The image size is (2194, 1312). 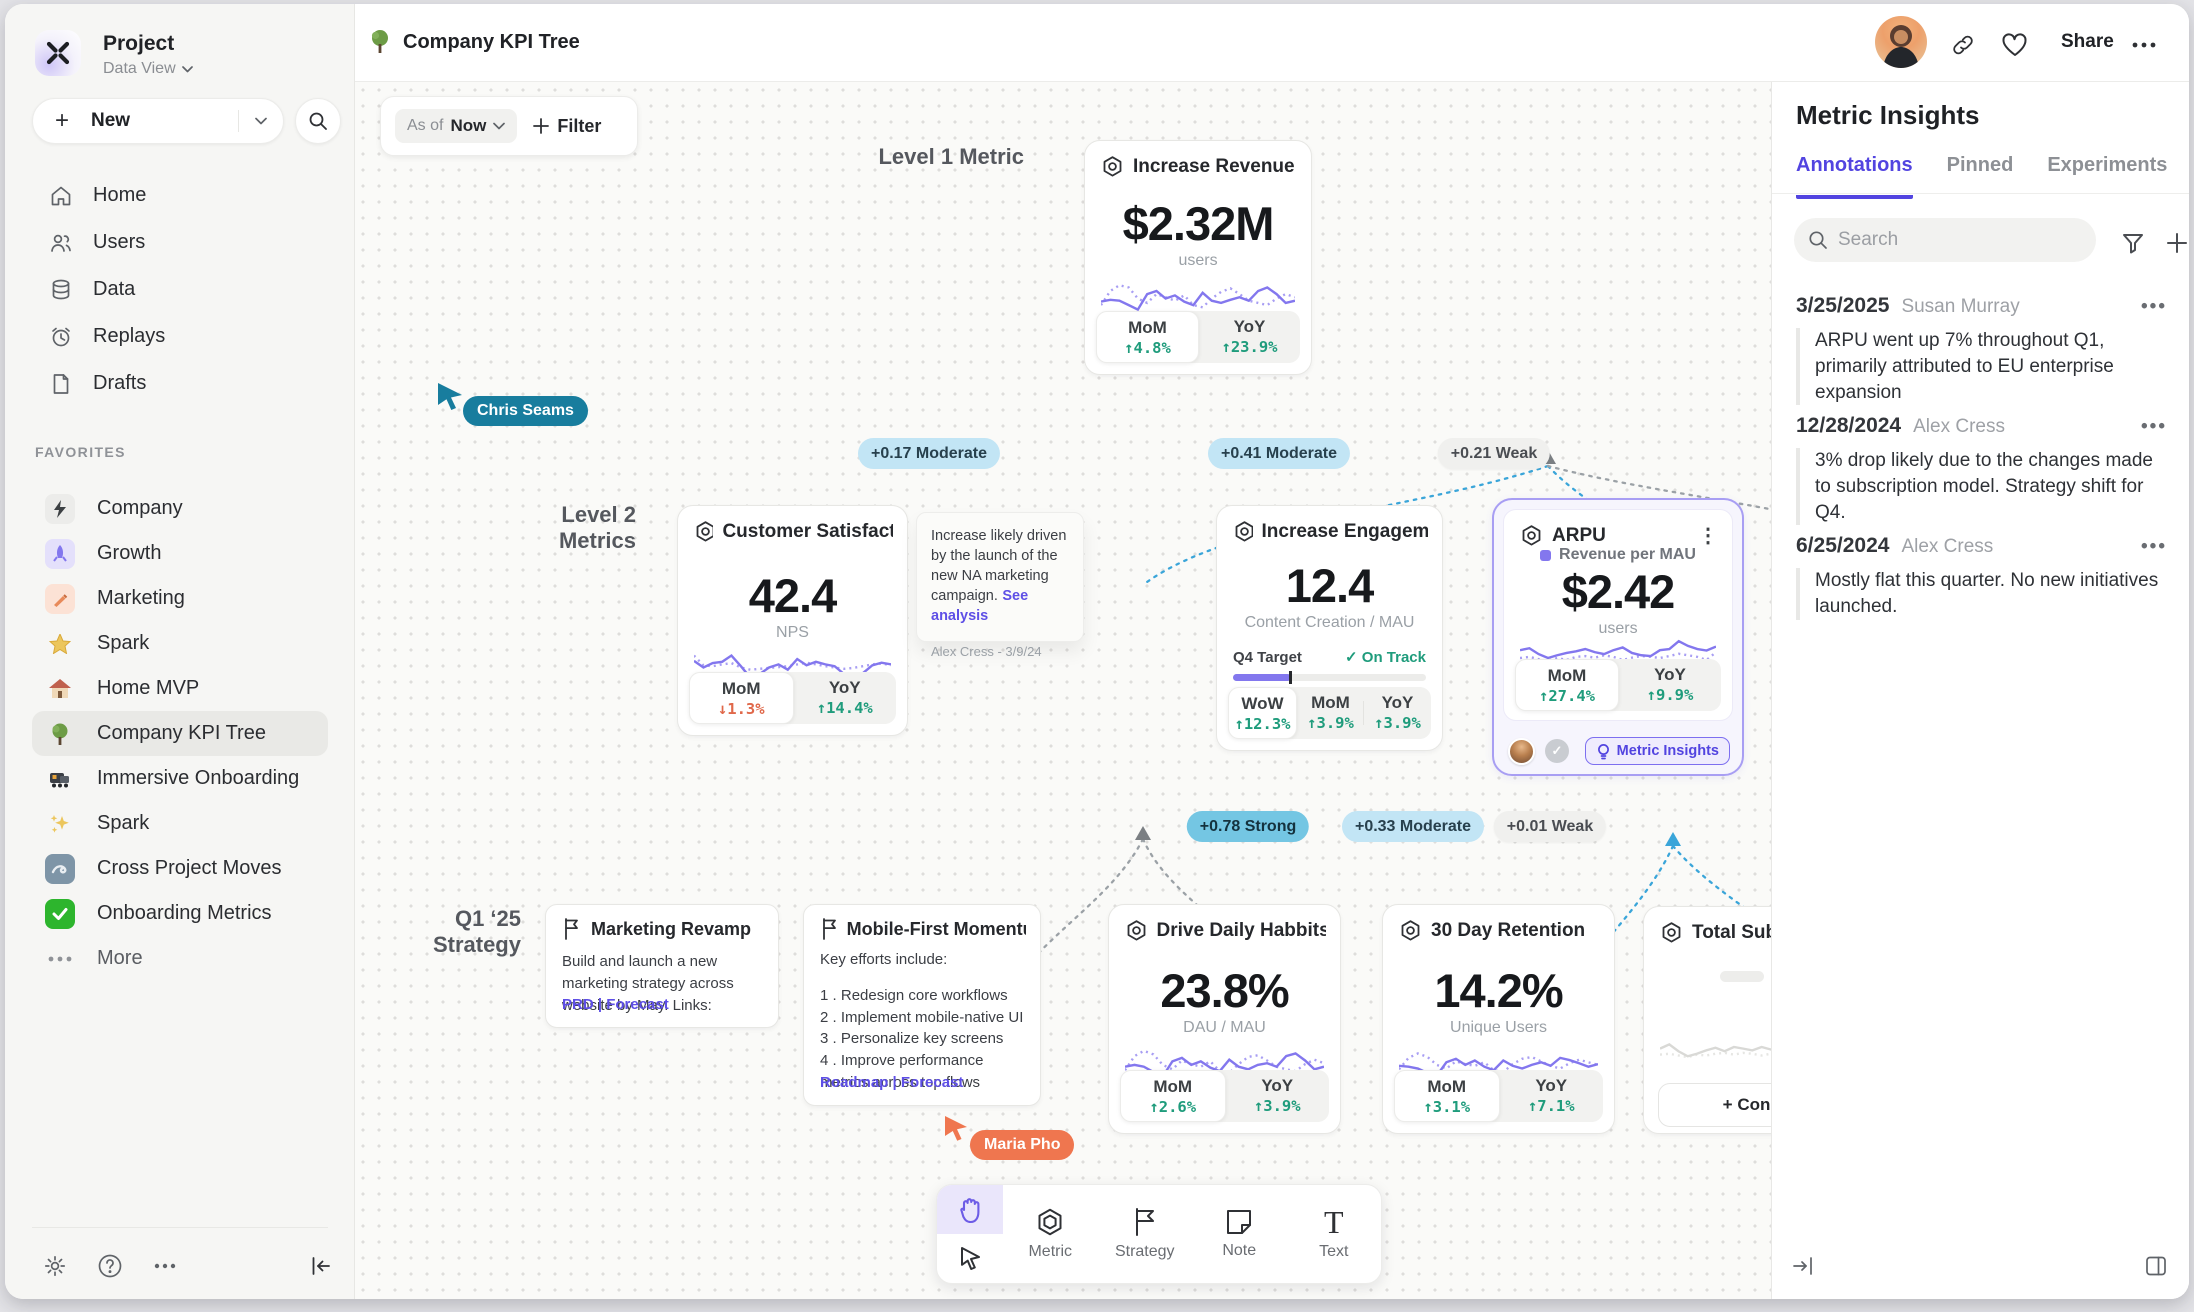 What do you see at coordinates (2156, 1266) in the screenshot?
I see `panel-layout-button` at bounding box center [2156, 1266].